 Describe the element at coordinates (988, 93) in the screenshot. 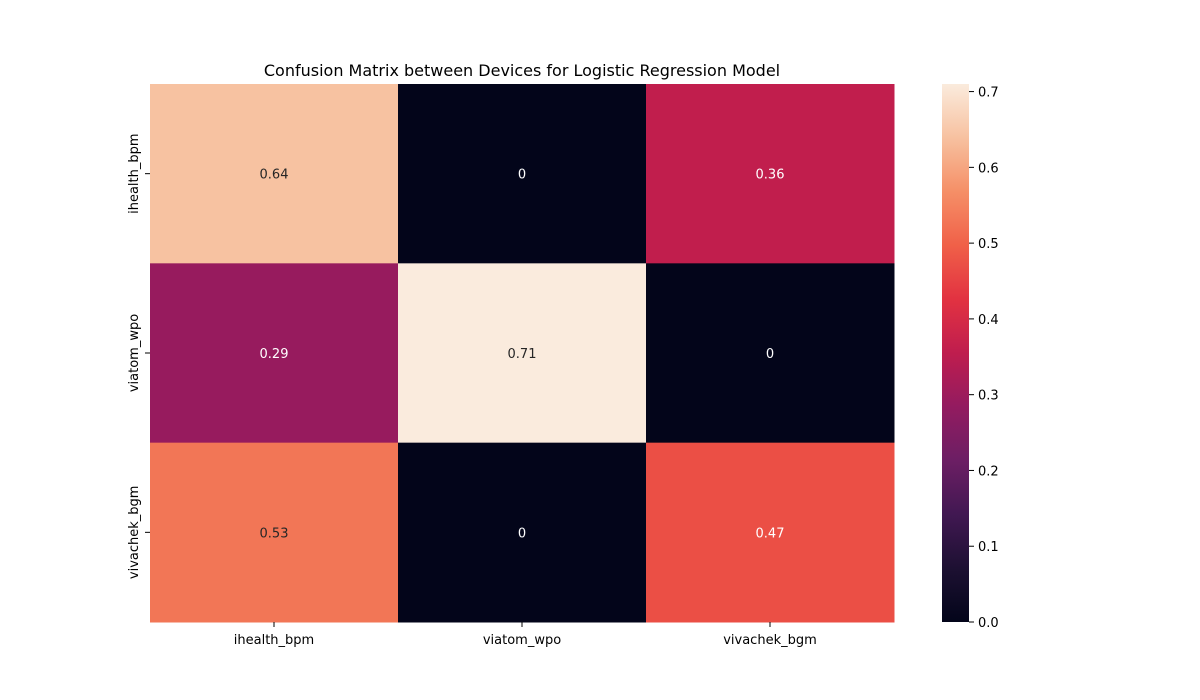

I see `colorbar-tick-label: 0.7` at that location.